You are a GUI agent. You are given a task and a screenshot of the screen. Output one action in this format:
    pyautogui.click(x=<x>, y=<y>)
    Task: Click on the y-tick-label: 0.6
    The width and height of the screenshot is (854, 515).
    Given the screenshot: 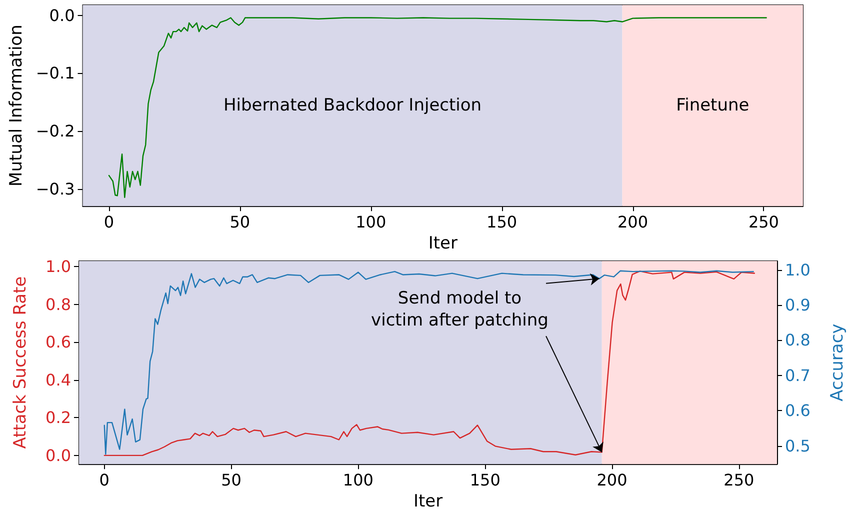 What is the action you would take?
    pyautogui.click(x=58, y=342)
    